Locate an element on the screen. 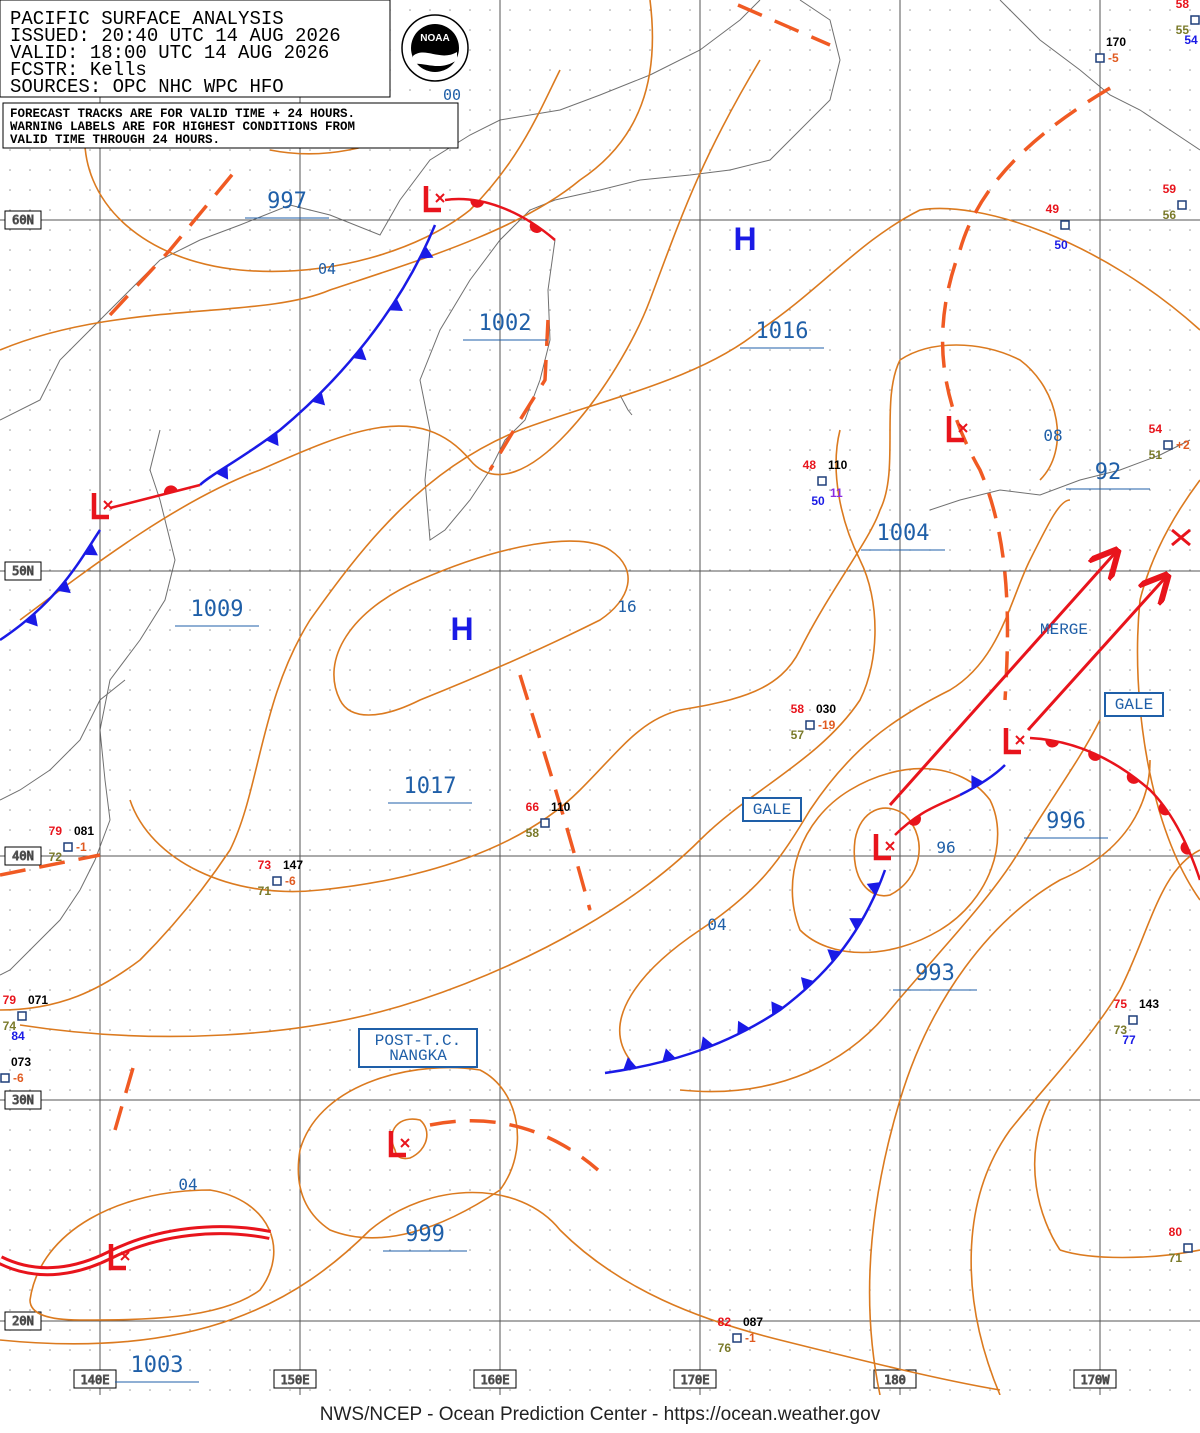 Image resolution: width=1200 pixels, height=1433 pixels. station-pres: 071 is located at coordinates (38, 1000).